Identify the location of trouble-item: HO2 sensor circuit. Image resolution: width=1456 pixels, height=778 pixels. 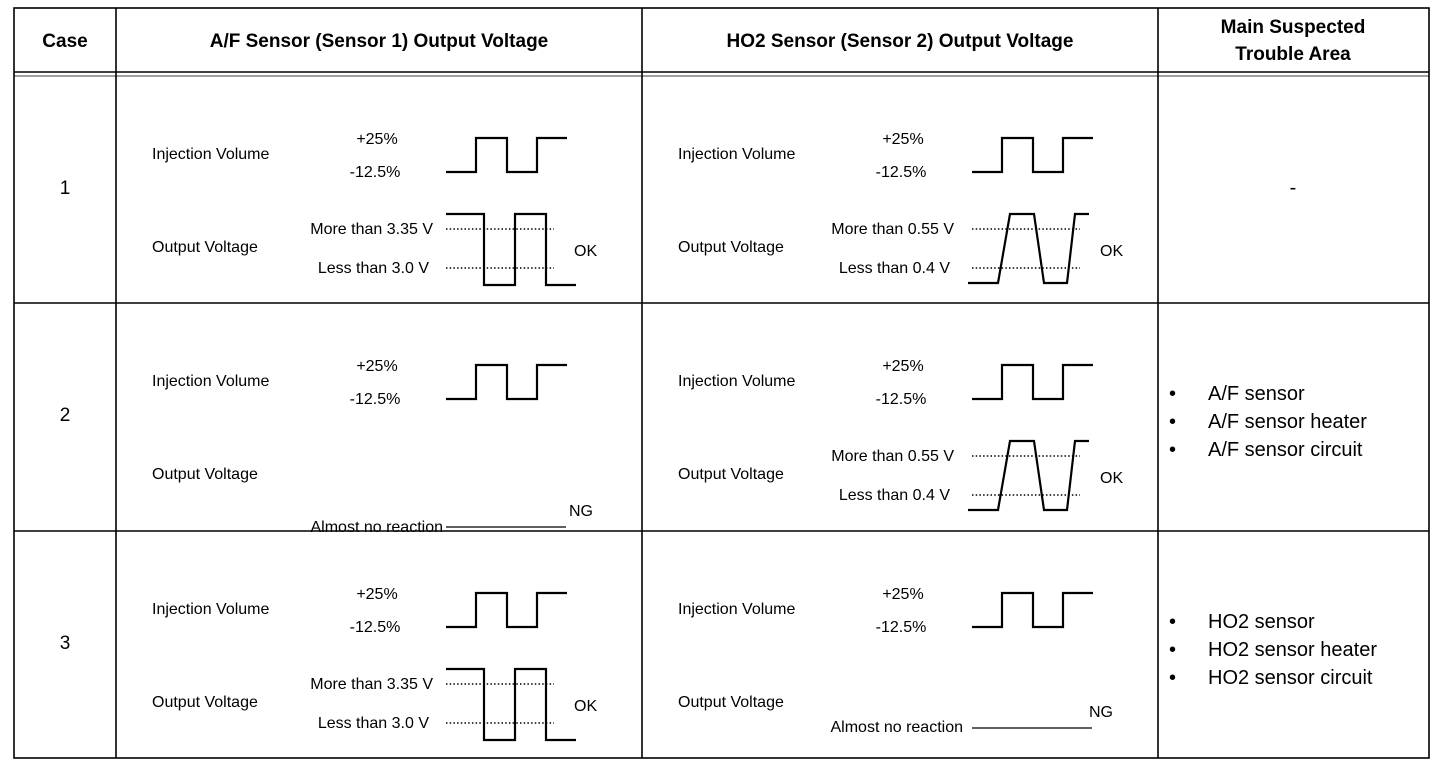
(1290, 678).